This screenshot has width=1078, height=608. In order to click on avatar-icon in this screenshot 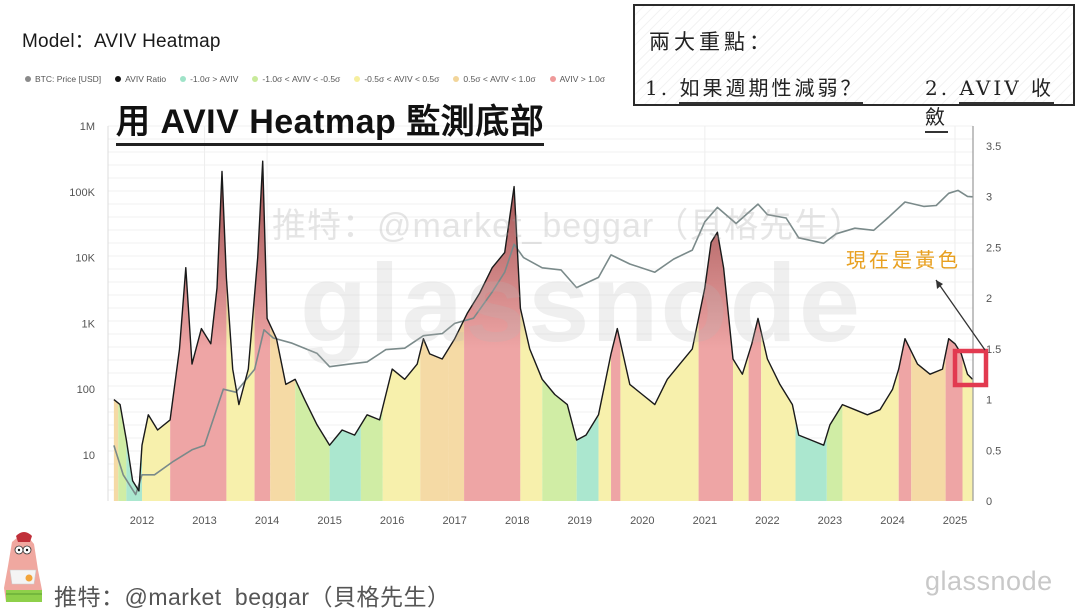, I will do `click(23, 567)`.